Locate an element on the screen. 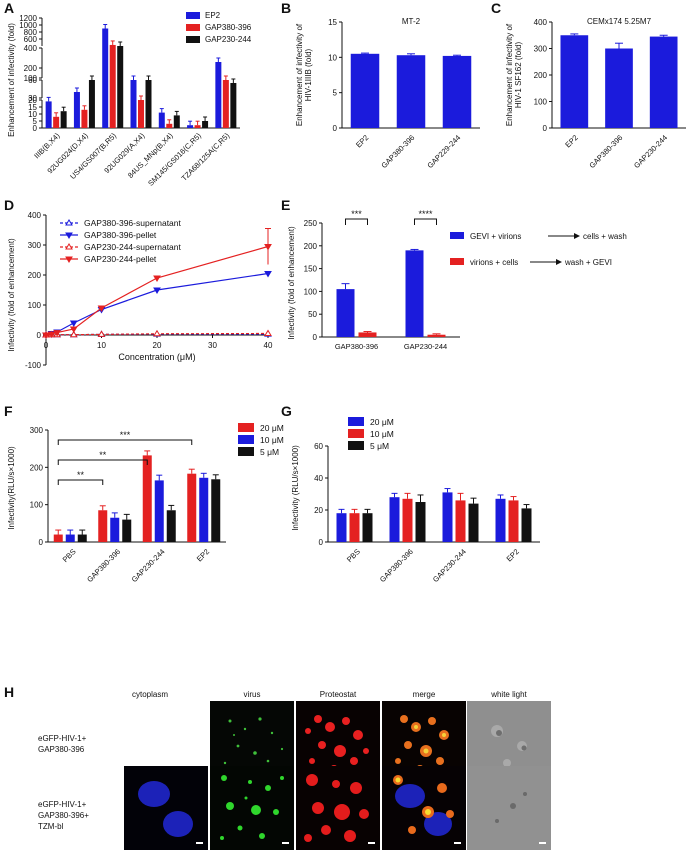 This screenshot has height=859, width=694. panel-letter-h: H is located at coordinates (9, 692).